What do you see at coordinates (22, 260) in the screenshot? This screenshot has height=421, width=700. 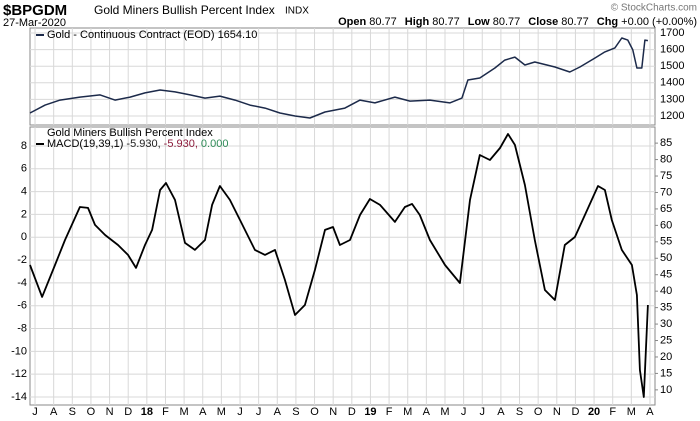 I see `y-tick-label: -2` at bounding box center [22, 260].